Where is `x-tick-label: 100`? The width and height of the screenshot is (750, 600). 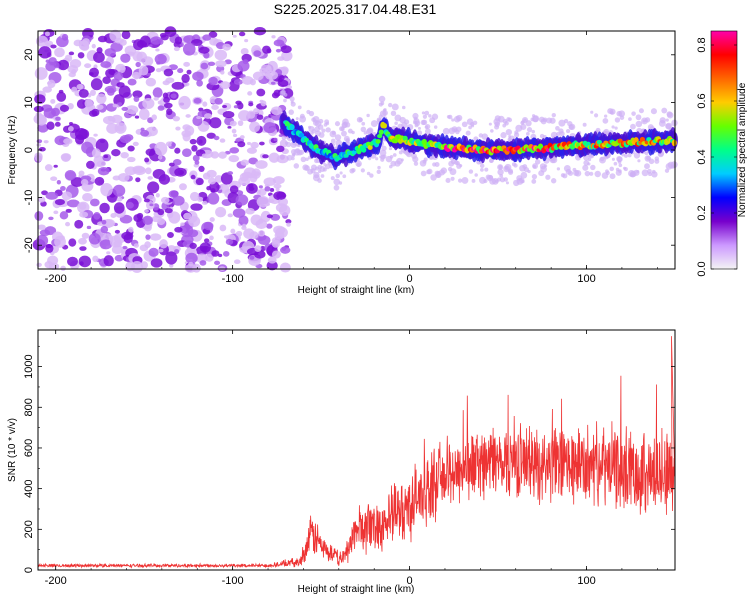 x-tick-label: 100 is located at coordinates (586, 279).